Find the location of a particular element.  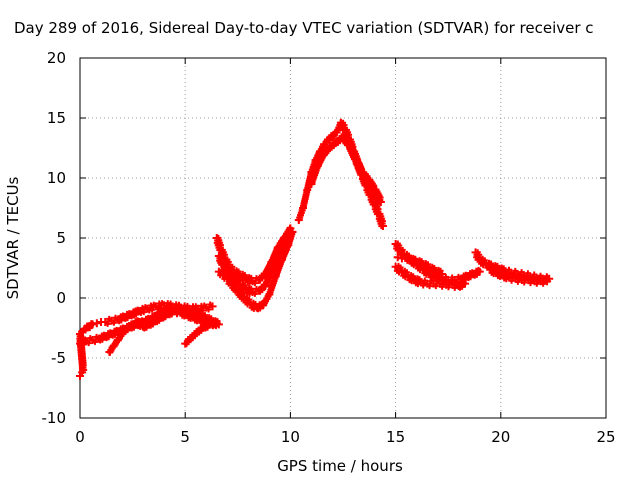

x-tick-label: 0 is located at coordinates (80, 437).